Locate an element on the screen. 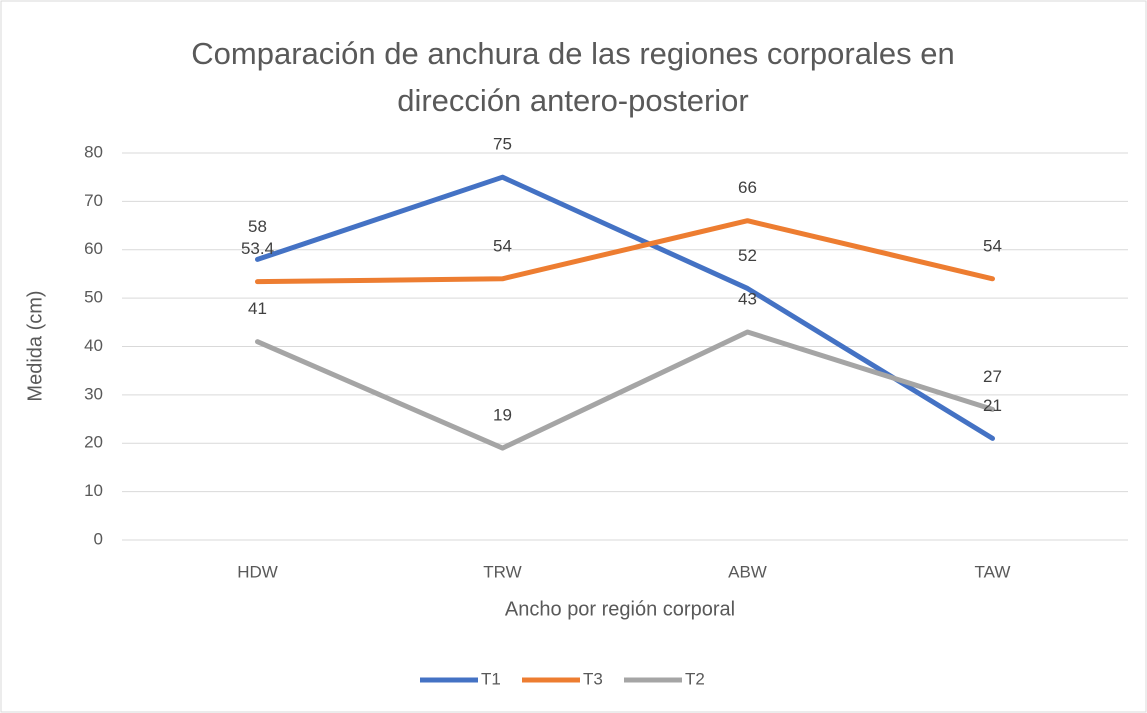 Image resolution: width=1147 pixels, height=713 pixels. legend-label: T1 is located at coordinates (491, 678).